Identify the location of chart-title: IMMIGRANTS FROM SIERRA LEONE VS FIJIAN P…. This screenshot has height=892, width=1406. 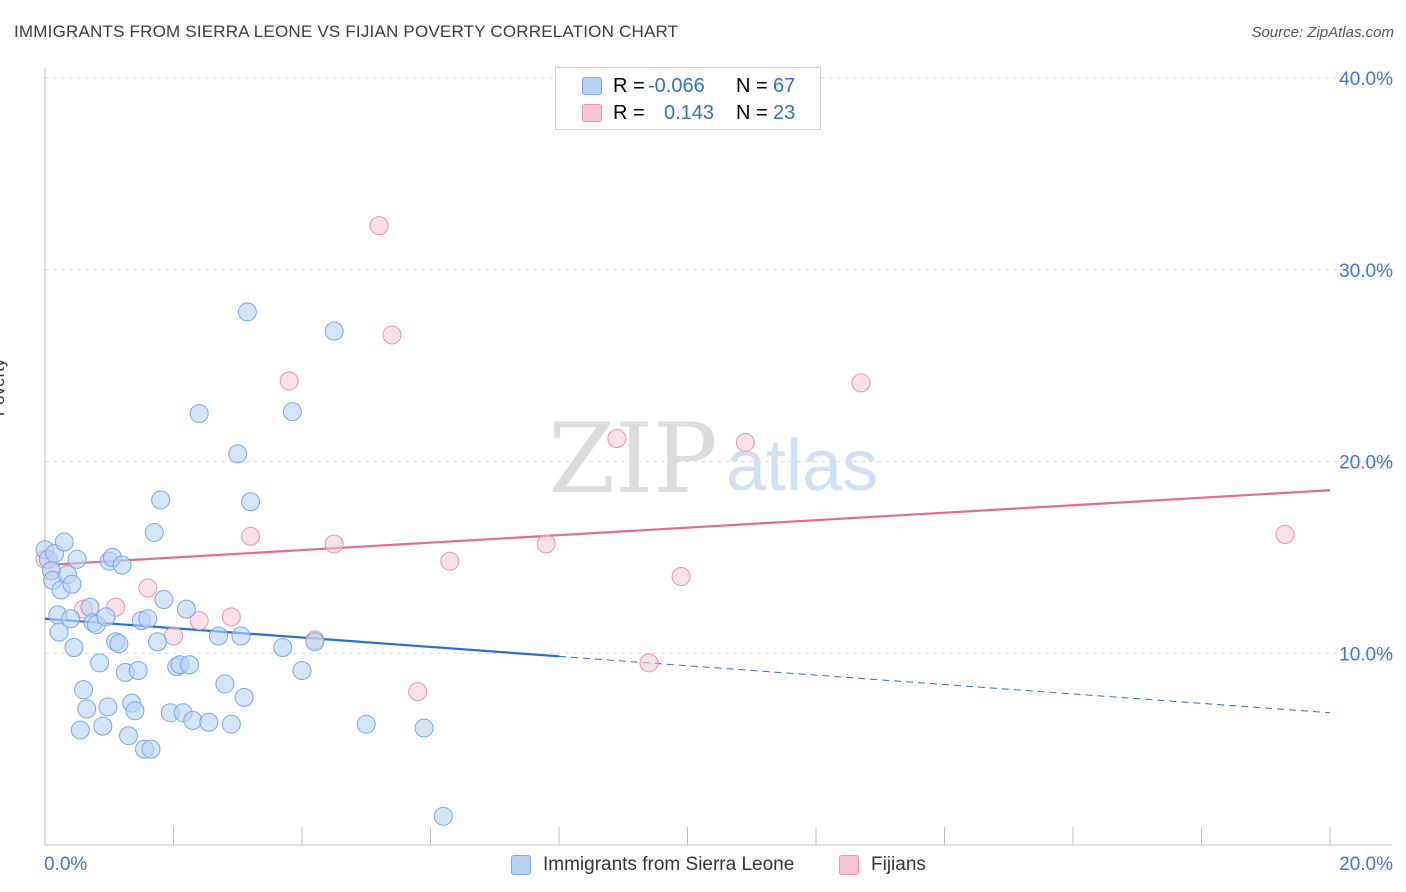
(346, 31).